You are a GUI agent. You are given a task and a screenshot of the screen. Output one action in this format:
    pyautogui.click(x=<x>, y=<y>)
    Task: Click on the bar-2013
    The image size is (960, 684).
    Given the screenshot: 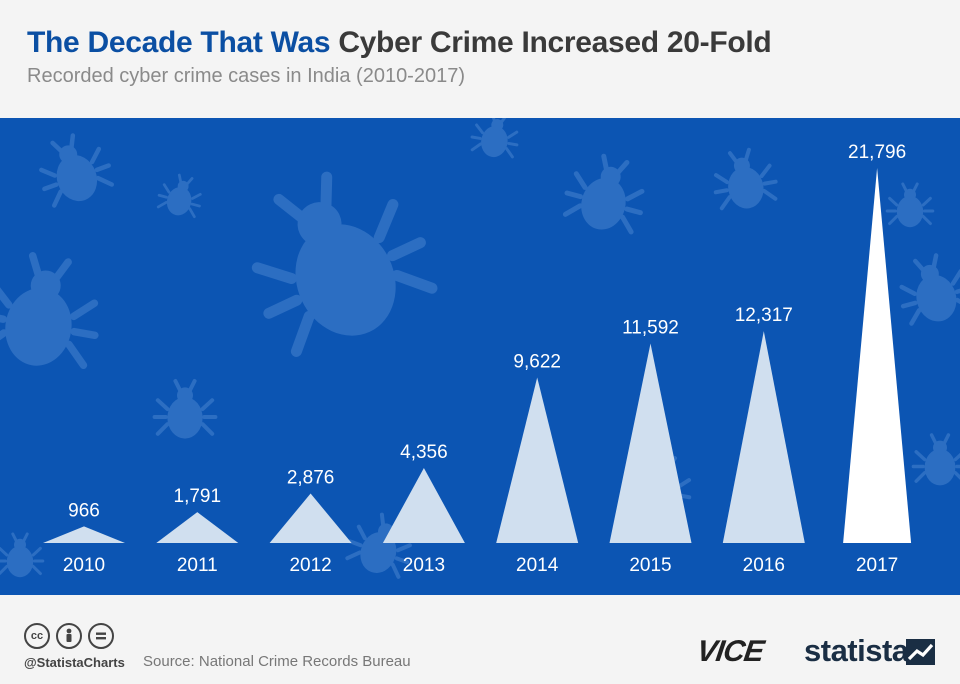 What is the action you would take?
    pyautogui.click(x=423, y=505)
    